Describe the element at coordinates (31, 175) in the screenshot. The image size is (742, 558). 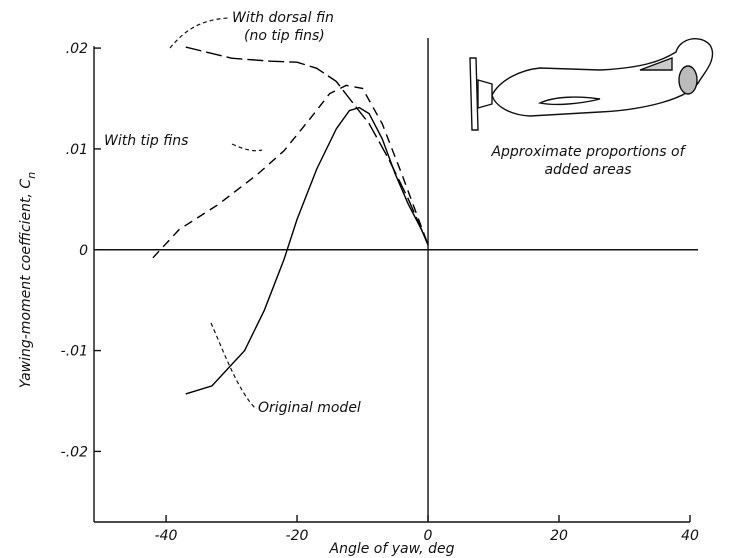
I see `y-axis-subscript: n` at that location.